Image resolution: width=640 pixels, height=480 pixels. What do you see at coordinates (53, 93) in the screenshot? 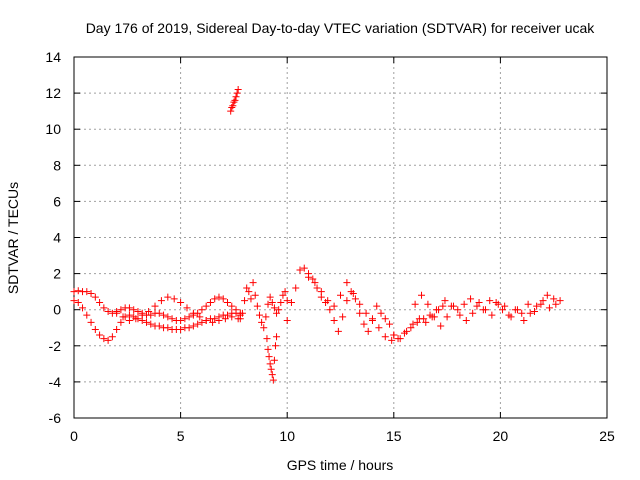
I see `y-tick-label: 12` at bounding box center [53, 93].